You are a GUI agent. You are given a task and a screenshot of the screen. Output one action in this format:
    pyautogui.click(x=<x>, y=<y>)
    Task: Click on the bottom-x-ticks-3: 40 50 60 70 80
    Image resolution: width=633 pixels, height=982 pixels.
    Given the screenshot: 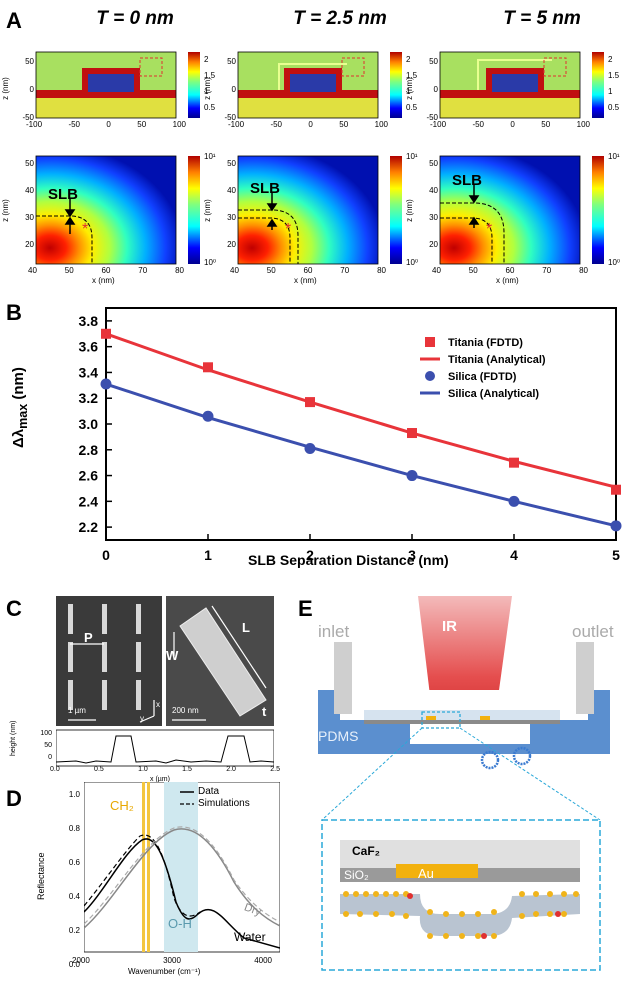 What is the action you would take?
    pyautogui.click(x=510, y=270)
    